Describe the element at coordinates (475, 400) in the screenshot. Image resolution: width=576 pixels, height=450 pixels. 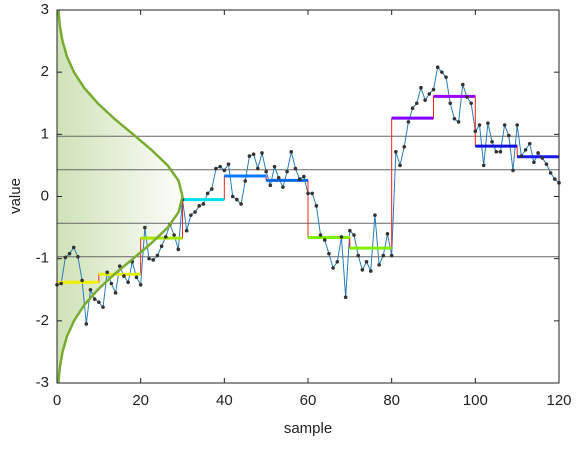
I see `x-tick-label: 100` at that location.